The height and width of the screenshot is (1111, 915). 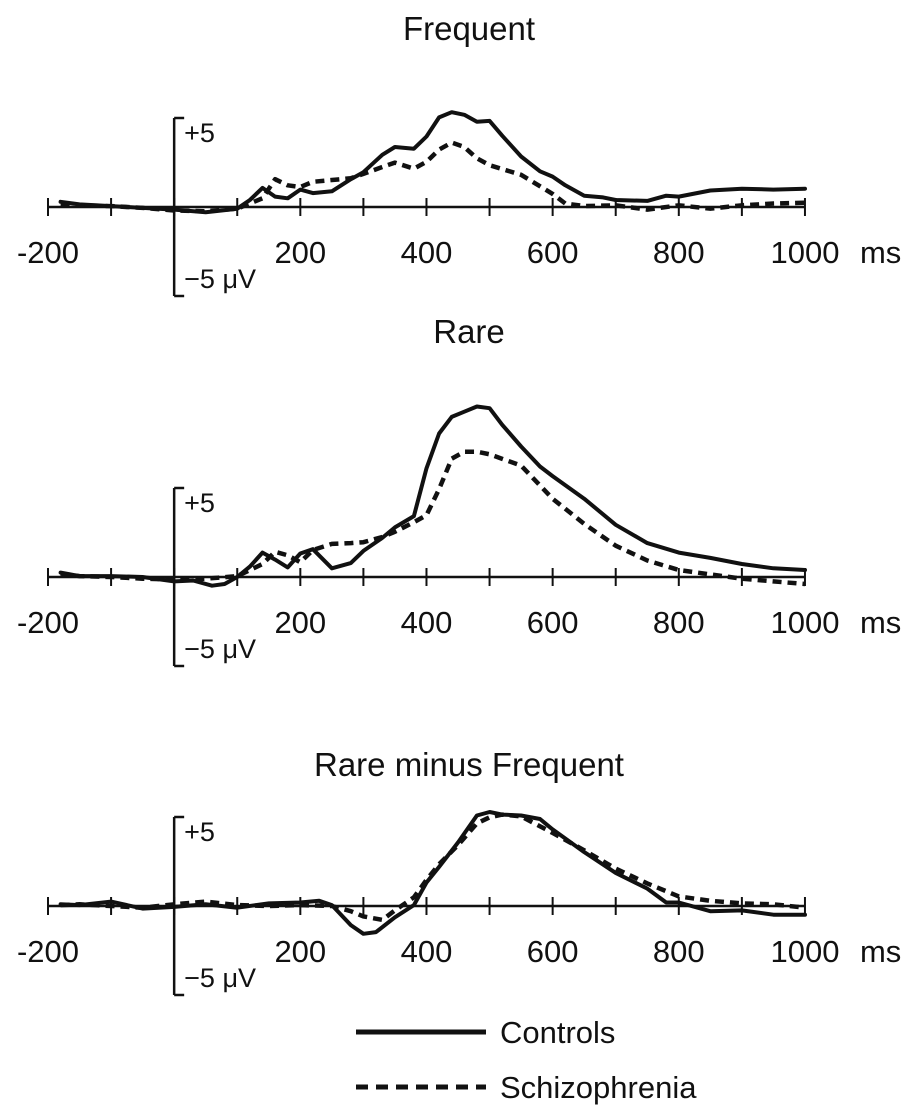 I want to click on panel-title: Rare minus Frequent, so click(x=469, y=764).